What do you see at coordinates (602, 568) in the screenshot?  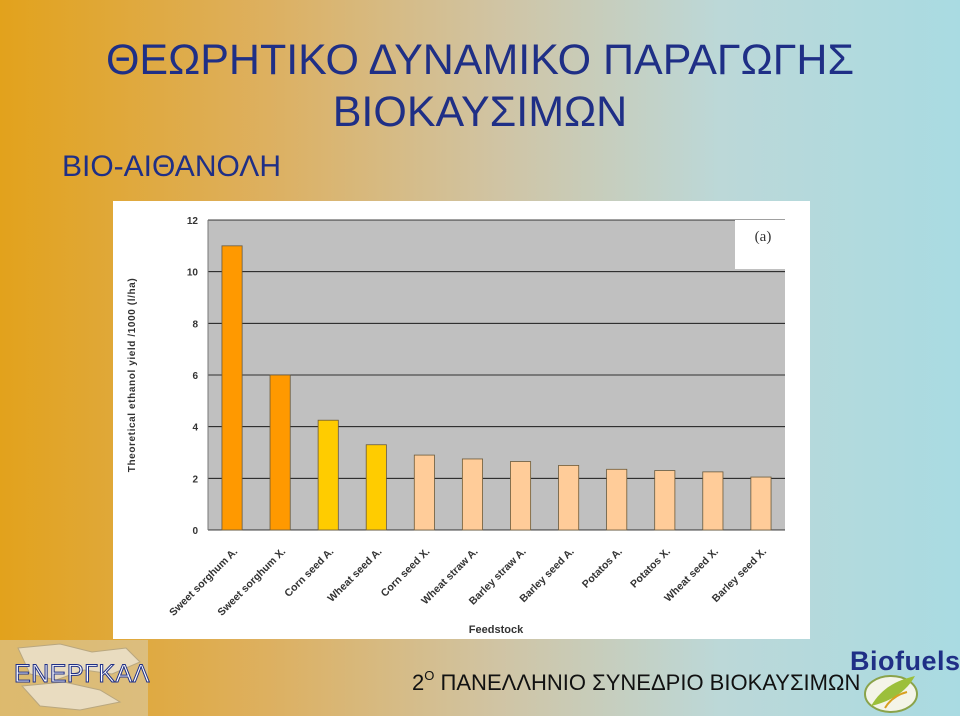 I see `x-tick-label: Potatos A.` at bounding box center [602, 568].